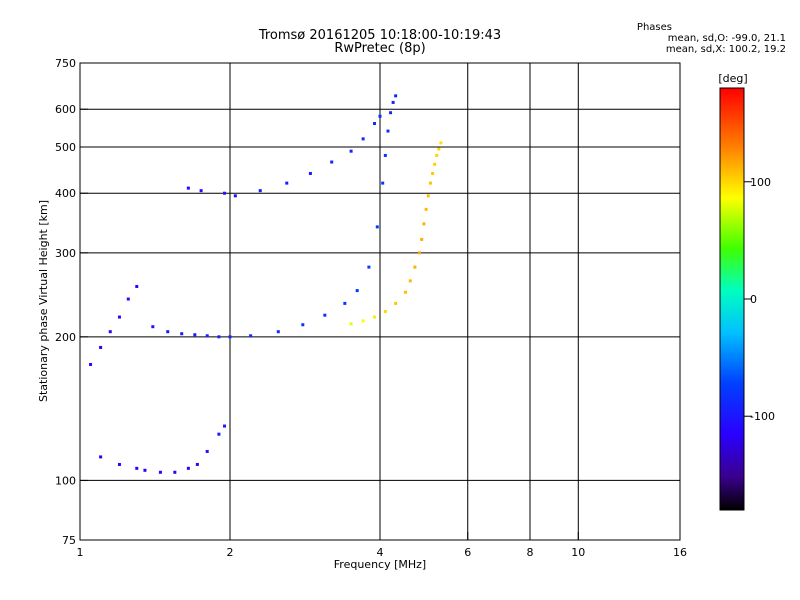 The width and height of the screenshot is (800, 600). I want to click on stats-line-x: mean, sd,X: 100.2, 19.2, so click(725, 49).